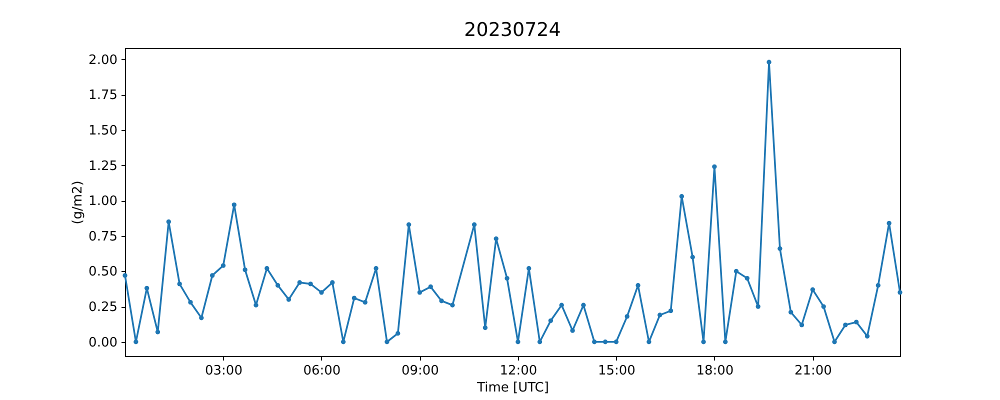 Image resolution: width=1000 pixels, height=400 pixels. Describe the element at coordinates (103, 308) in the screenshot. I see `y-tick-label: 0.25` at that location.